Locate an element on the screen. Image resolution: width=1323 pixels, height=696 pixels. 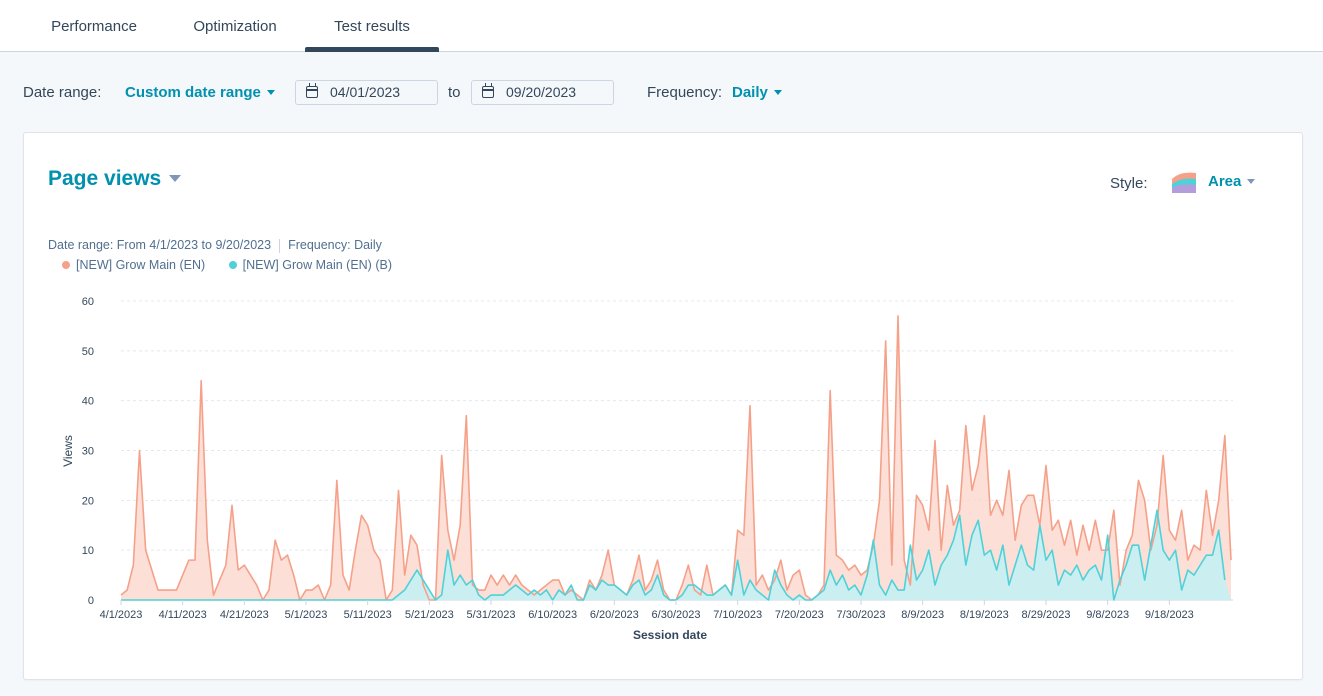
y-tick-label: 50 is located at coordinates (88, 352).